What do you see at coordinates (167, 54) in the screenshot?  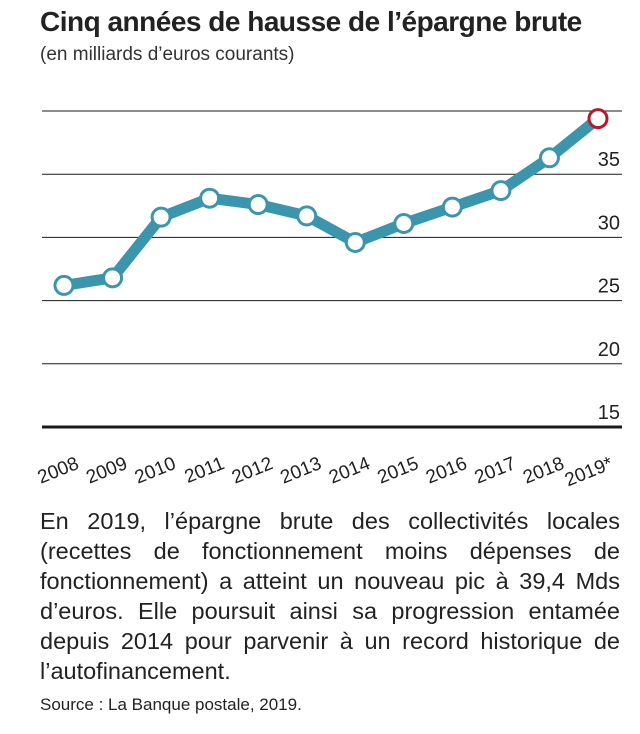 I see `chart-subtitle: (en milliards d’euros courants)` at bounding box center [167, 54].